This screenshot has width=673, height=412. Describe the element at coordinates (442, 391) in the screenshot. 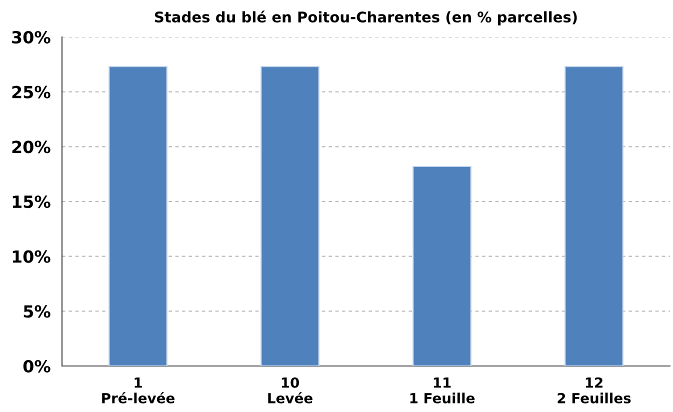

I see `x-tick-label: 11 1 Feuille` at that location.